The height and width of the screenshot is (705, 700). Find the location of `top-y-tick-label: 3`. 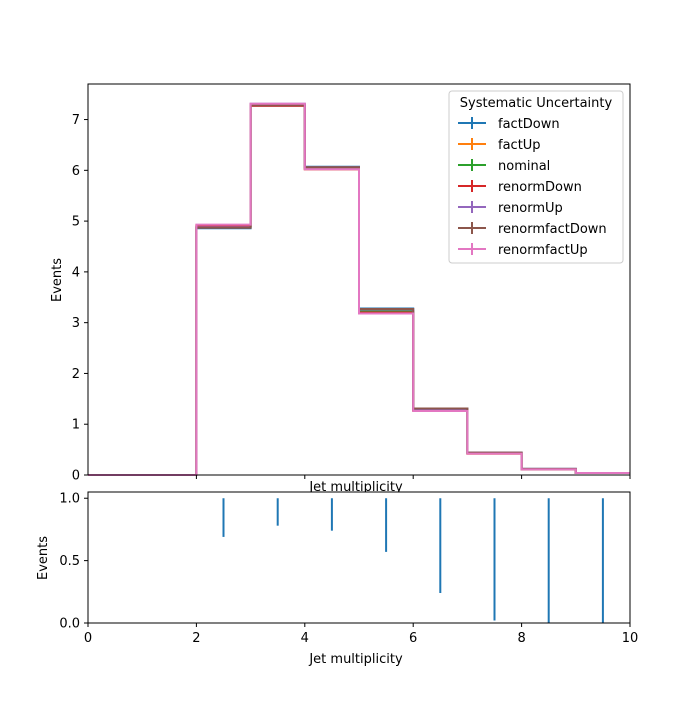

top-y-tick-label: 3 is located at coordinates (76, 323).